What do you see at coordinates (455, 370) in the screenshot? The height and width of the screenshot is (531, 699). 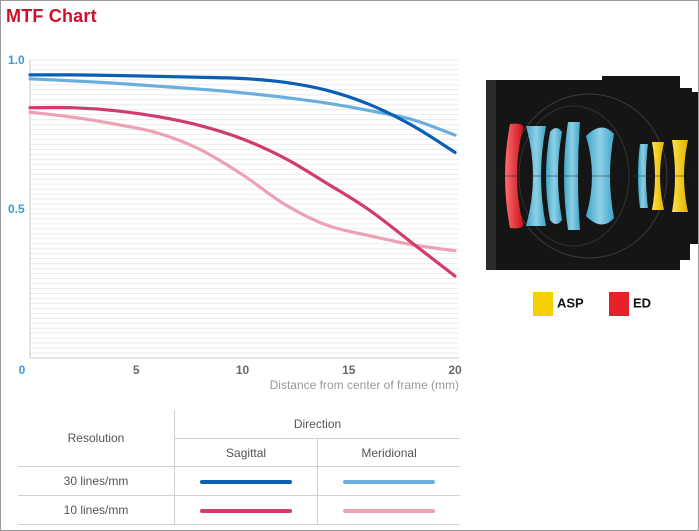 I see `x-tick-label: 20` at bounding box center [455, 370].